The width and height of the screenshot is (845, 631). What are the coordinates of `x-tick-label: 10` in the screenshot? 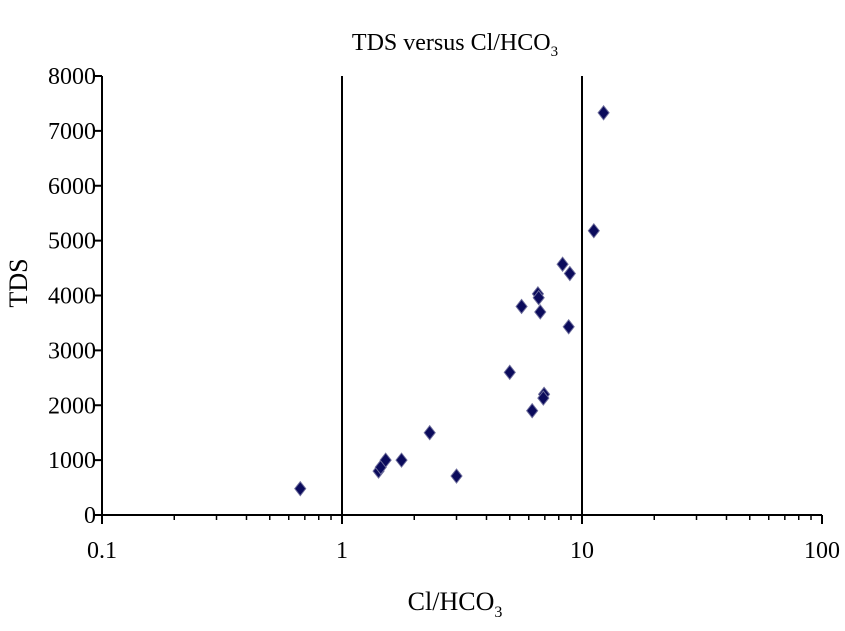 It's located at (582, 551).